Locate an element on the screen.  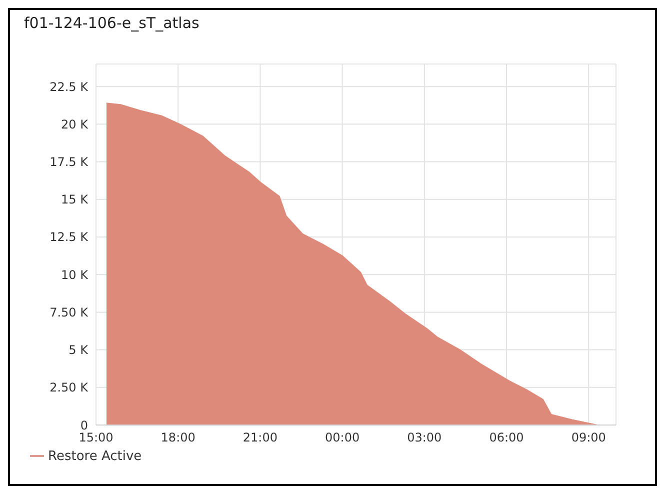
legend-label: Restore Active is located at coordinates (95, 456).